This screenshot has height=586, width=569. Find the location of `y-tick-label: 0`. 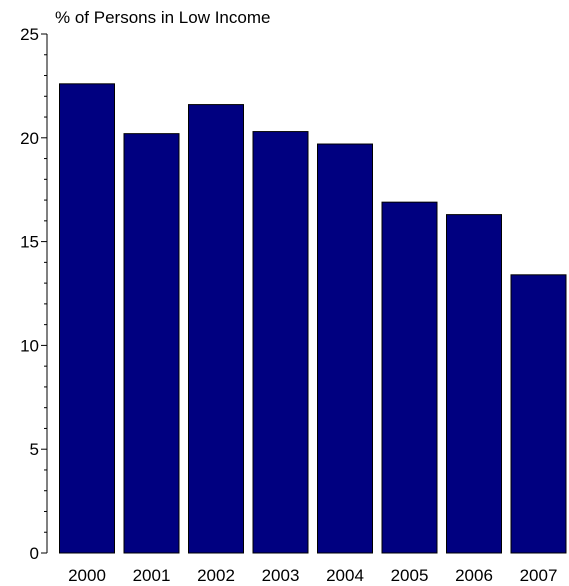

y-tick-label: 0 is located at coordinates (34, 553).